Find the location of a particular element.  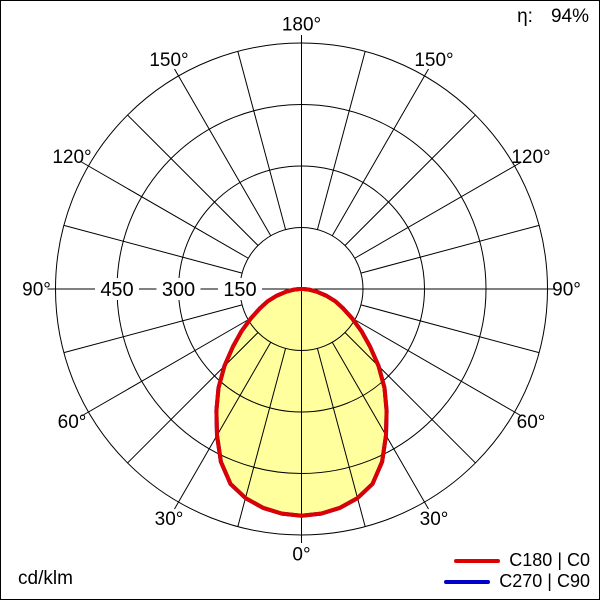

ring-label: 150 is located at coordinates (239, 290).